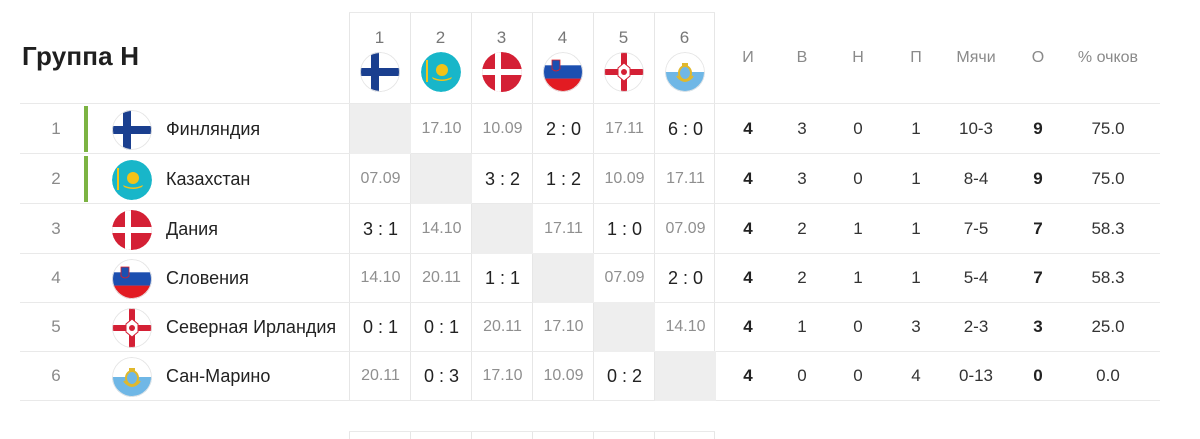 This screenshot has width=1200, height=439. What do you see at coordinates (502, 179) in the screenshot?
I see `match-score: 3 : 2` at bounding box center [502, 179].